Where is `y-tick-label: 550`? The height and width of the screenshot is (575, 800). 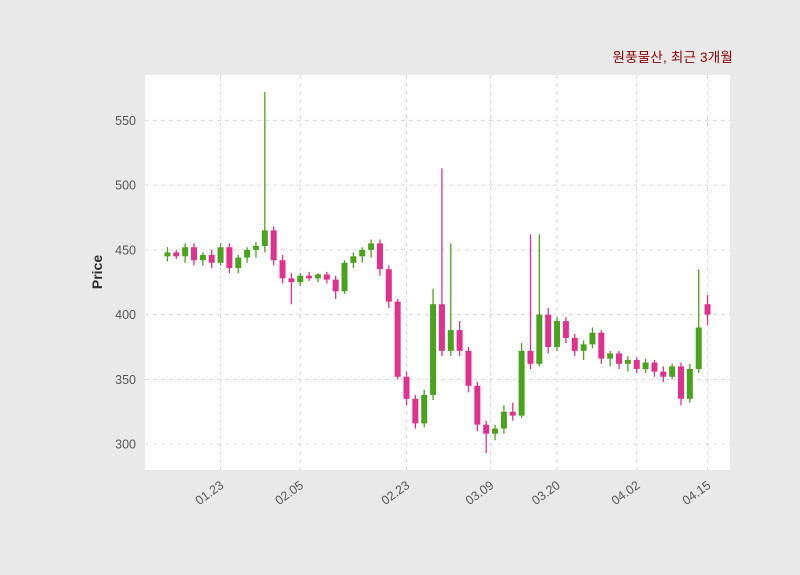
y-tick-label: 550 is located at coordinates (125, 121).